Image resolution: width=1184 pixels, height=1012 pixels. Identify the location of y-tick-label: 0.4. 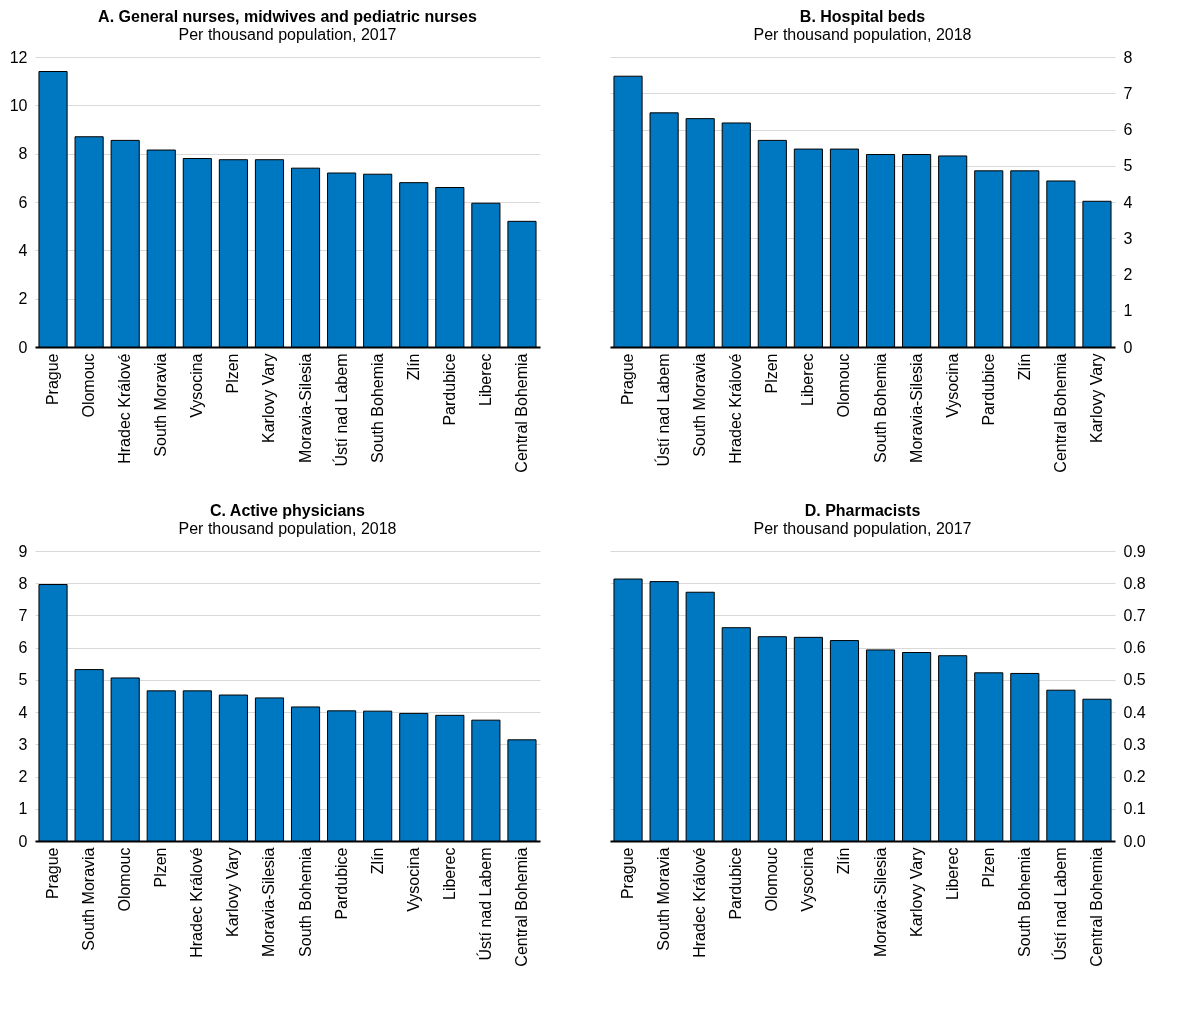
(1134, 712).